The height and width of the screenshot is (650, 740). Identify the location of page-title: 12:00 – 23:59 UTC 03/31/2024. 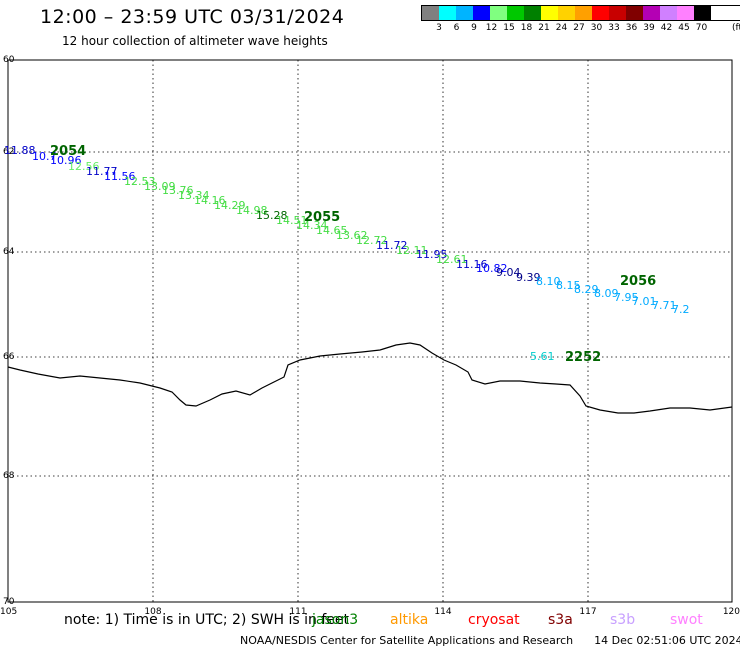
(192, 17).